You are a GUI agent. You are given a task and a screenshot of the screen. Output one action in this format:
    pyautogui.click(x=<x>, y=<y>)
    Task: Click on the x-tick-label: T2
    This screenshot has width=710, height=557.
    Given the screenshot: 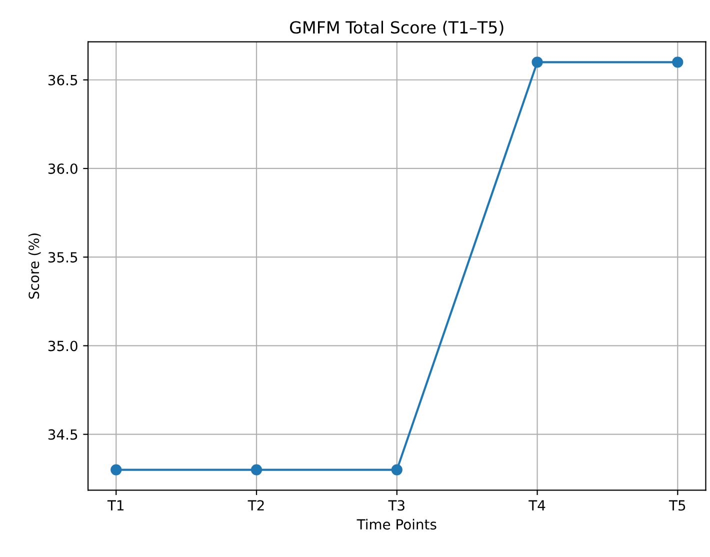 What is the action you would take?
    pyautogui.click(x=256, y=505)
    